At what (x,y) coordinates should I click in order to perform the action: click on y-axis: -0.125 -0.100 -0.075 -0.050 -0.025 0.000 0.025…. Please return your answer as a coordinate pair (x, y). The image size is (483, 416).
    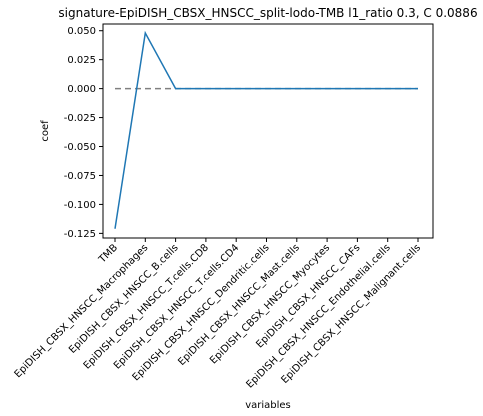
    Looking at the image, I should click on (83, 133).